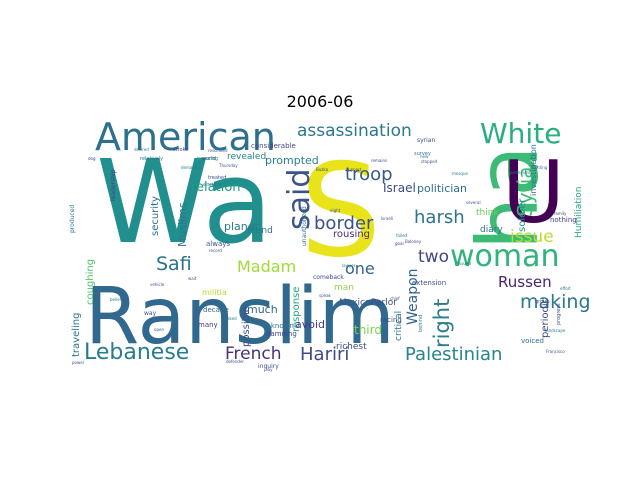 The image size is (640, 480). I want to click on word-comeback: comeback, so click(328, 277).